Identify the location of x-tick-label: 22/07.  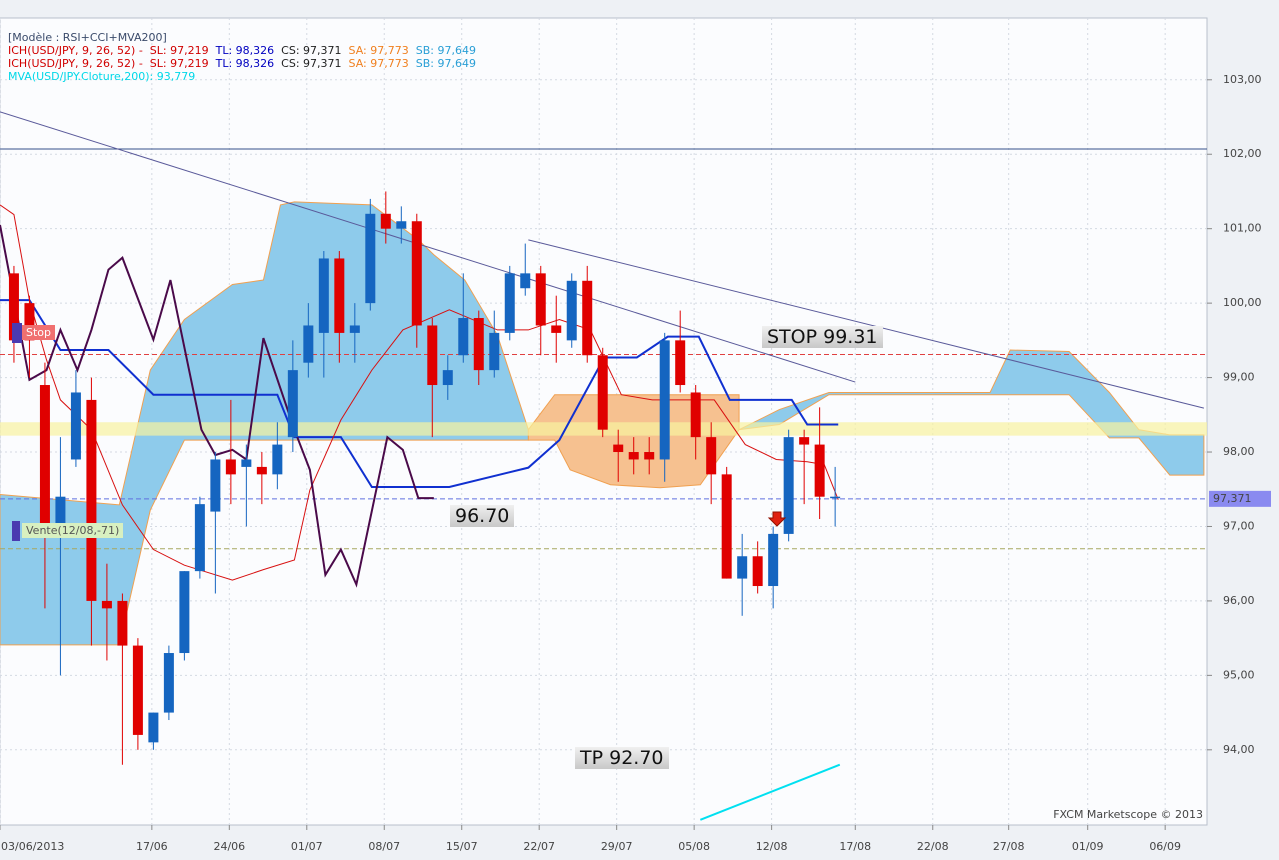
(539, 846).